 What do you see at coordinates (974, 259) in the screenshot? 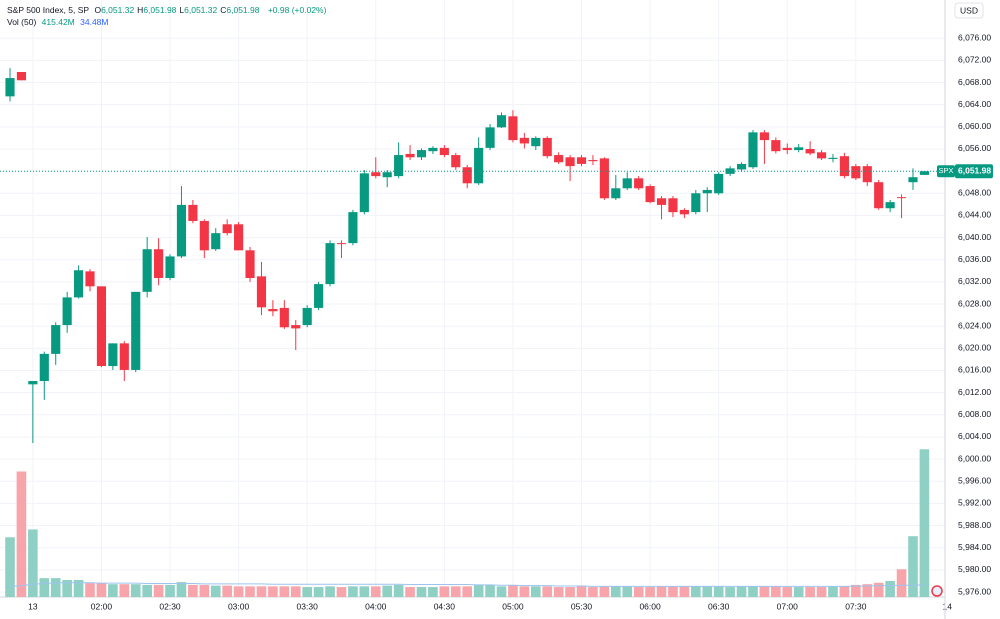
I see `y-tick-label: 6,036.00` at bounding box center [974, 259].